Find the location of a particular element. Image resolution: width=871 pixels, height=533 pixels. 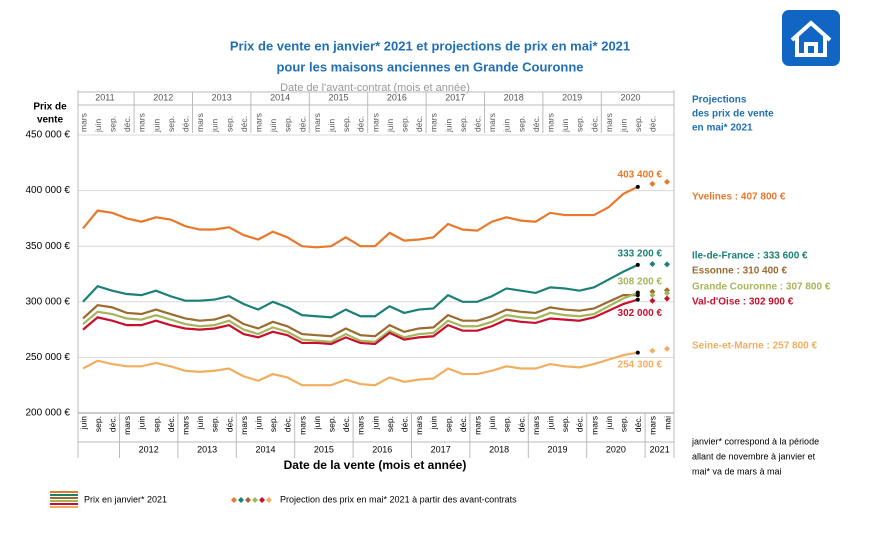

footnote: allant de novembre à janvier et is located at coordinates (754, 456).